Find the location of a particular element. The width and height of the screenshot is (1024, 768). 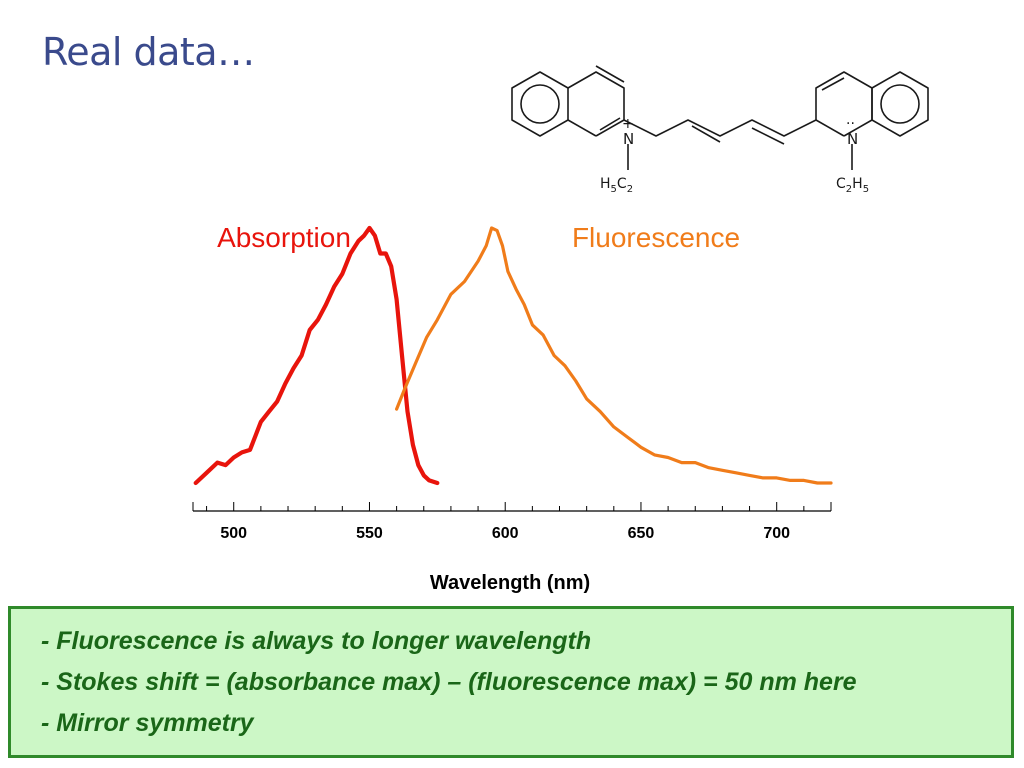

right-lone-pair: ·· is located at coordinates (850, 124).